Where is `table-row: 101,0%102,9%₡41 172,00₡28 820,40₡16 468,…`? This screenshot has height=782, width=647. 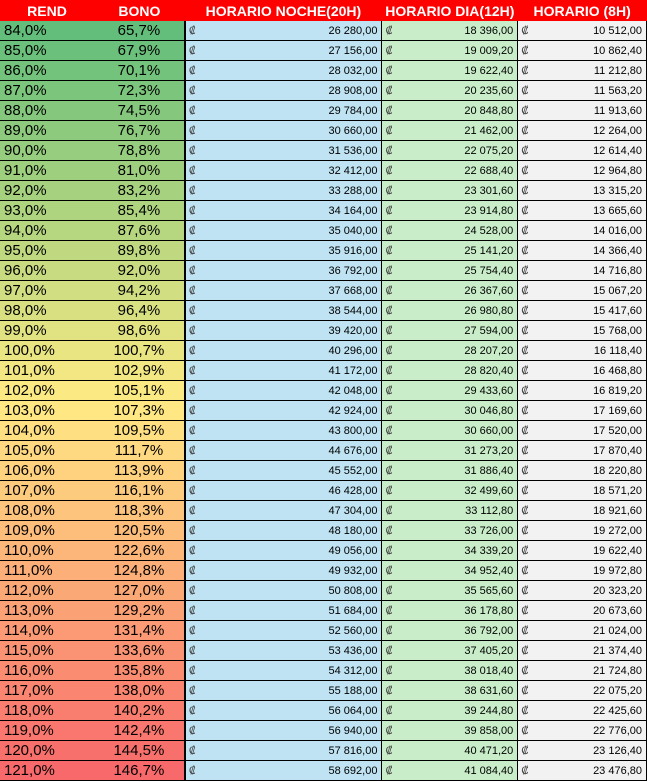
table-row: 101,0%102,9%₡41 172,00₡28 820,40₡16 468,… is located at coordinates (323, 370).